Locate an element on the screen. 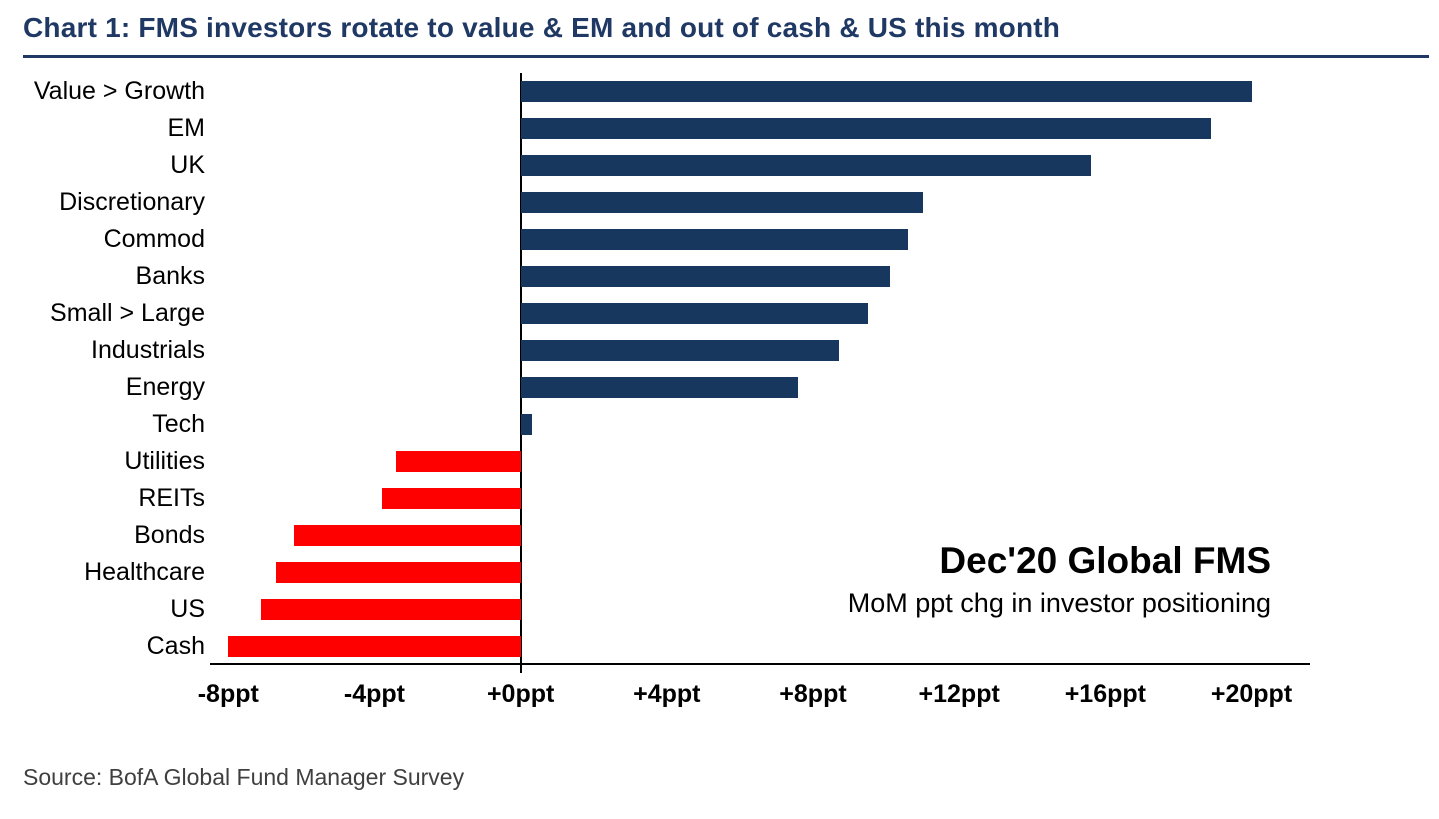 This screenshot has height=819, width=1439. x-tick-label: +12ppt is located at coordinates (959, 694).